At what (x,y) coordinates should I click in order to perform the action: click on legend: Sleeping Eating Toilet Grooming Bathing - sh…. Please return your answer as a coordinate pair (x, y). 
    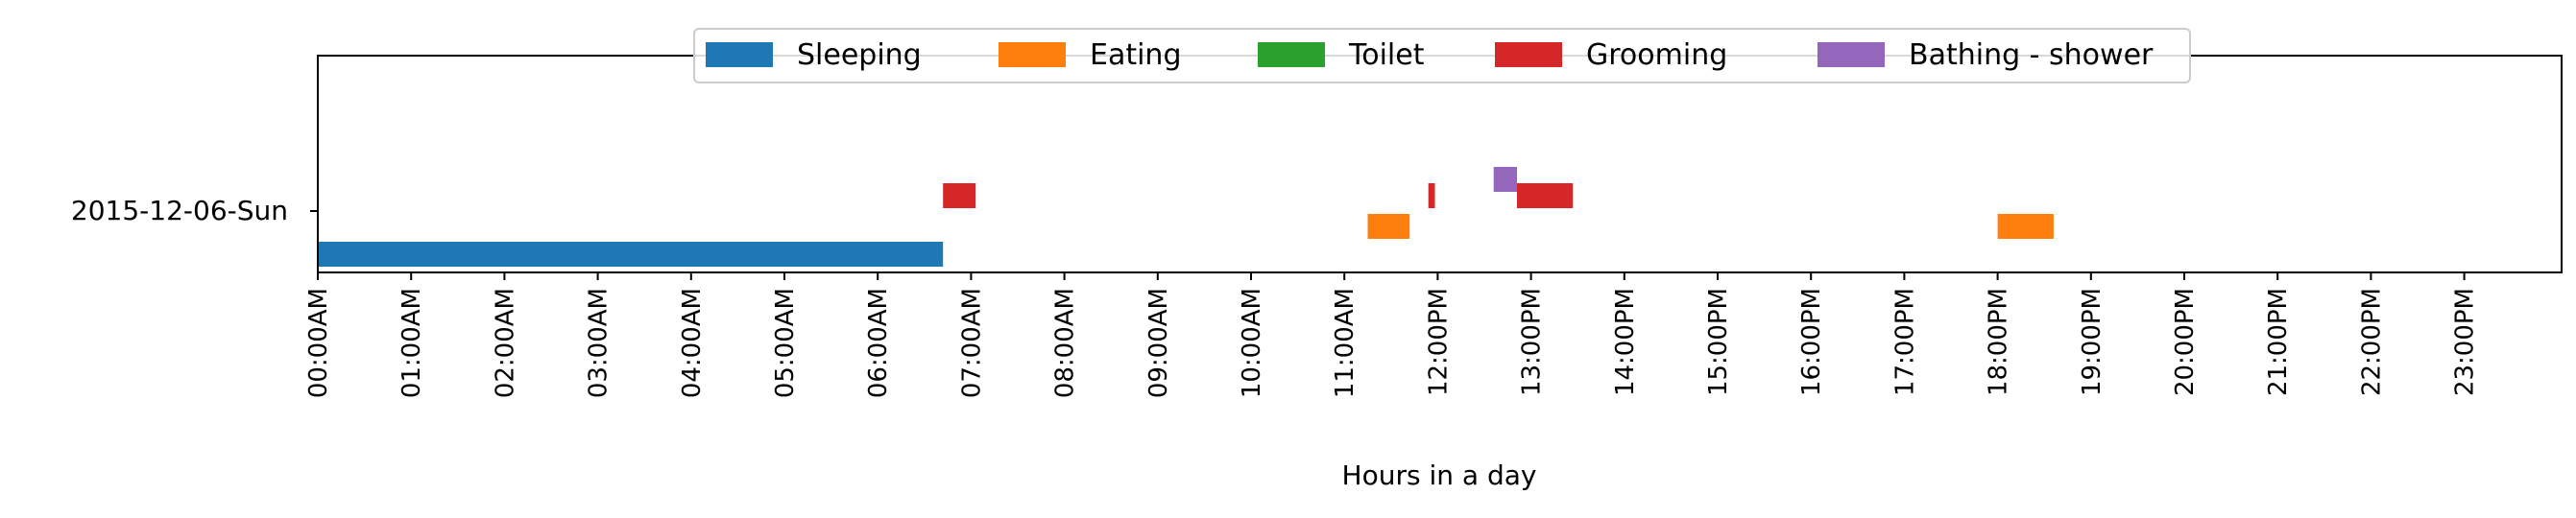
    Looking at the image, I should click on (1442, 55).